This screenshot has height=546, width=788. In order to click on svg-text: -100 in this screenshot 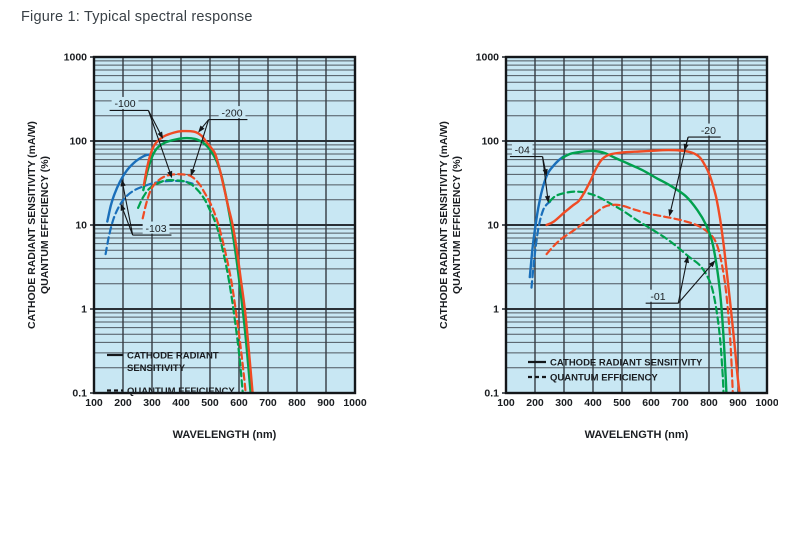, I will do `click(125, 104)`.